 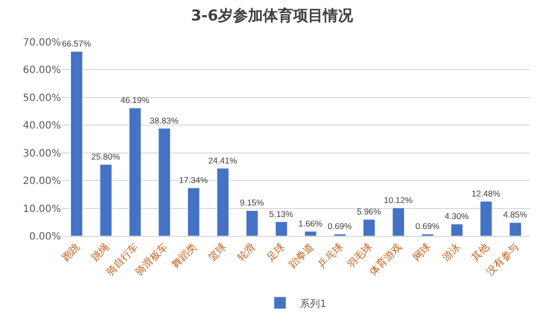 I want to click on data-label: 9.15%, so click(x=252, y=203).